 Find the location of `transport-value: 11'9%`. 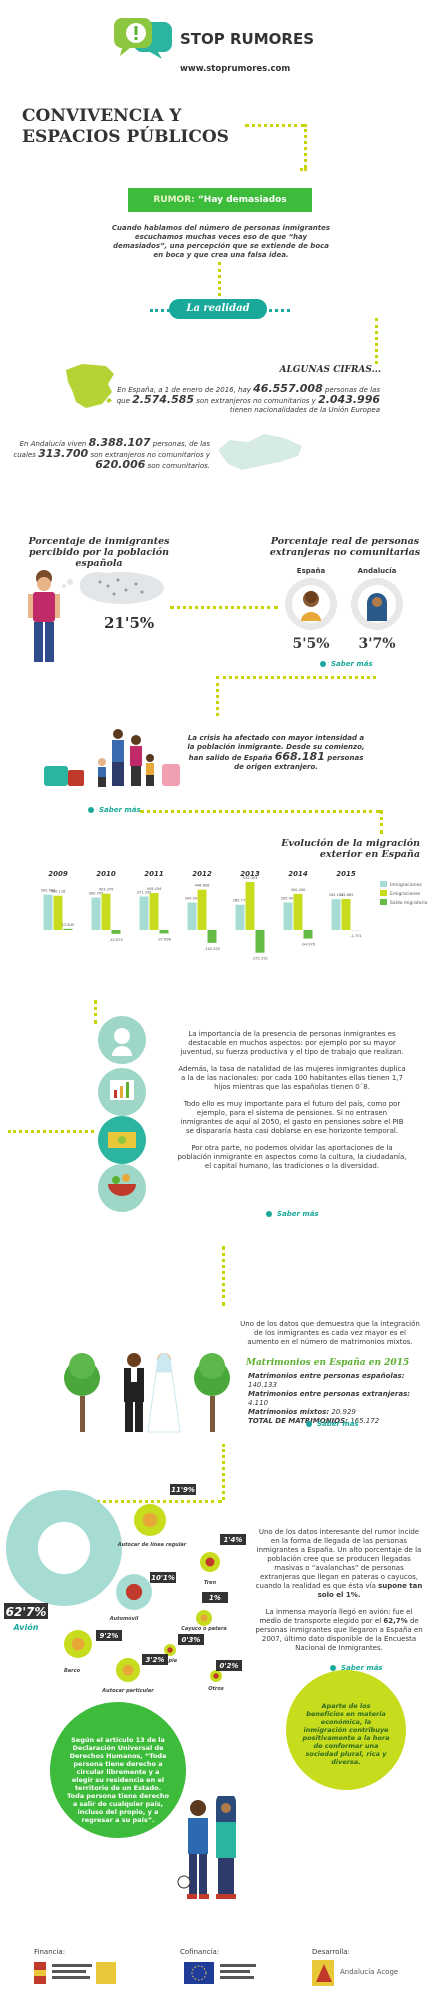

transport-value: 11'9% is located at coordinates (183, 1490).